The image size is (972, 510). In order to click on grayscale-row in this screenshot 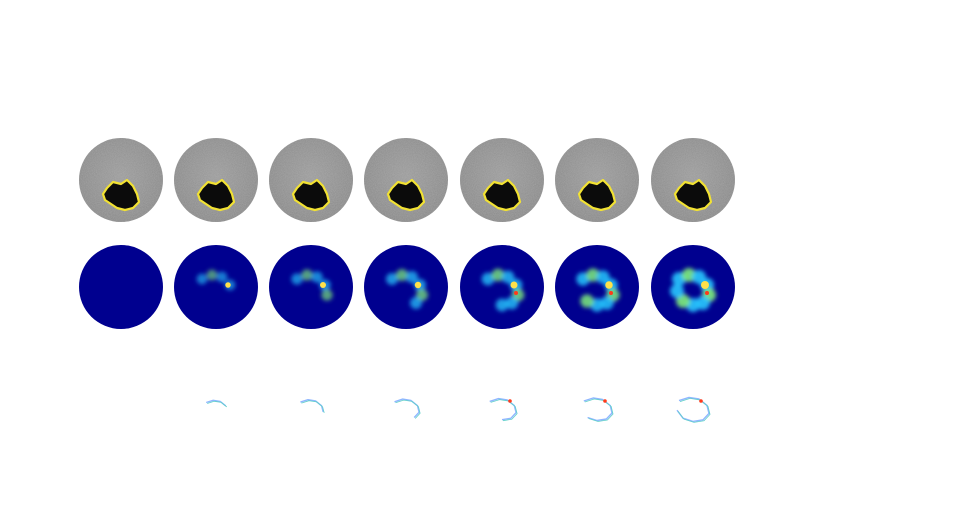, I will do `click(407, 180)`.